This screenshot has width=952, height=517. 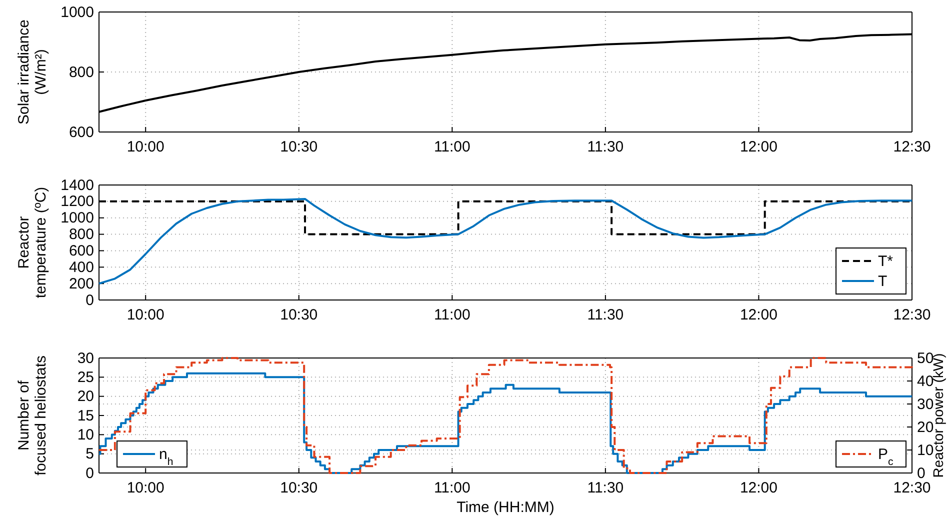 What do you see at coordinates (81, 283) in the screenshot?
I see `y-tick-label: 200` at bounding box center [81, 283].